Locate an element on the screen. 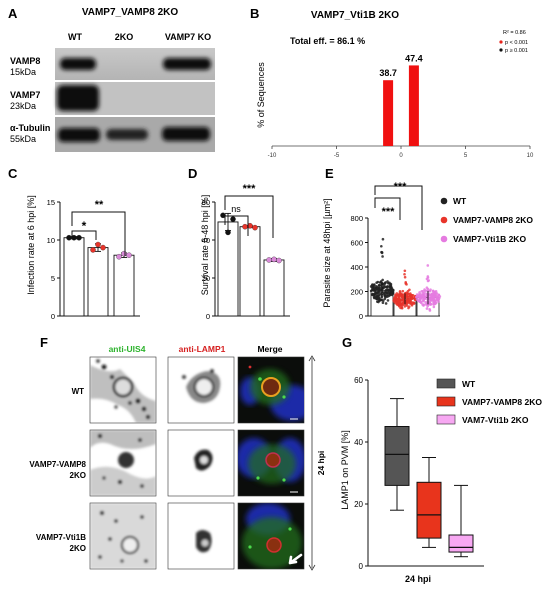 Image resolution: width=550 pixels, height=591 pixels. panel-a-letter: A is located at coordinates (13, 13).